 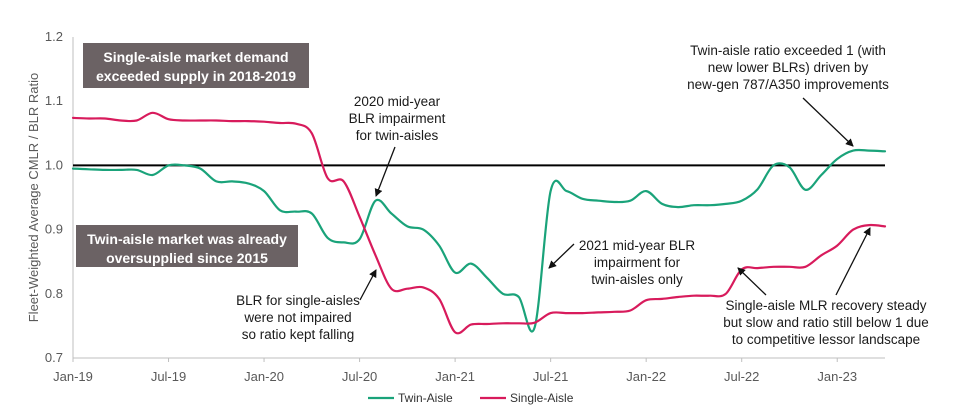 I want to click on twin-oversupply-text: Twin-aisle market was already, so click(x=187, y=239).